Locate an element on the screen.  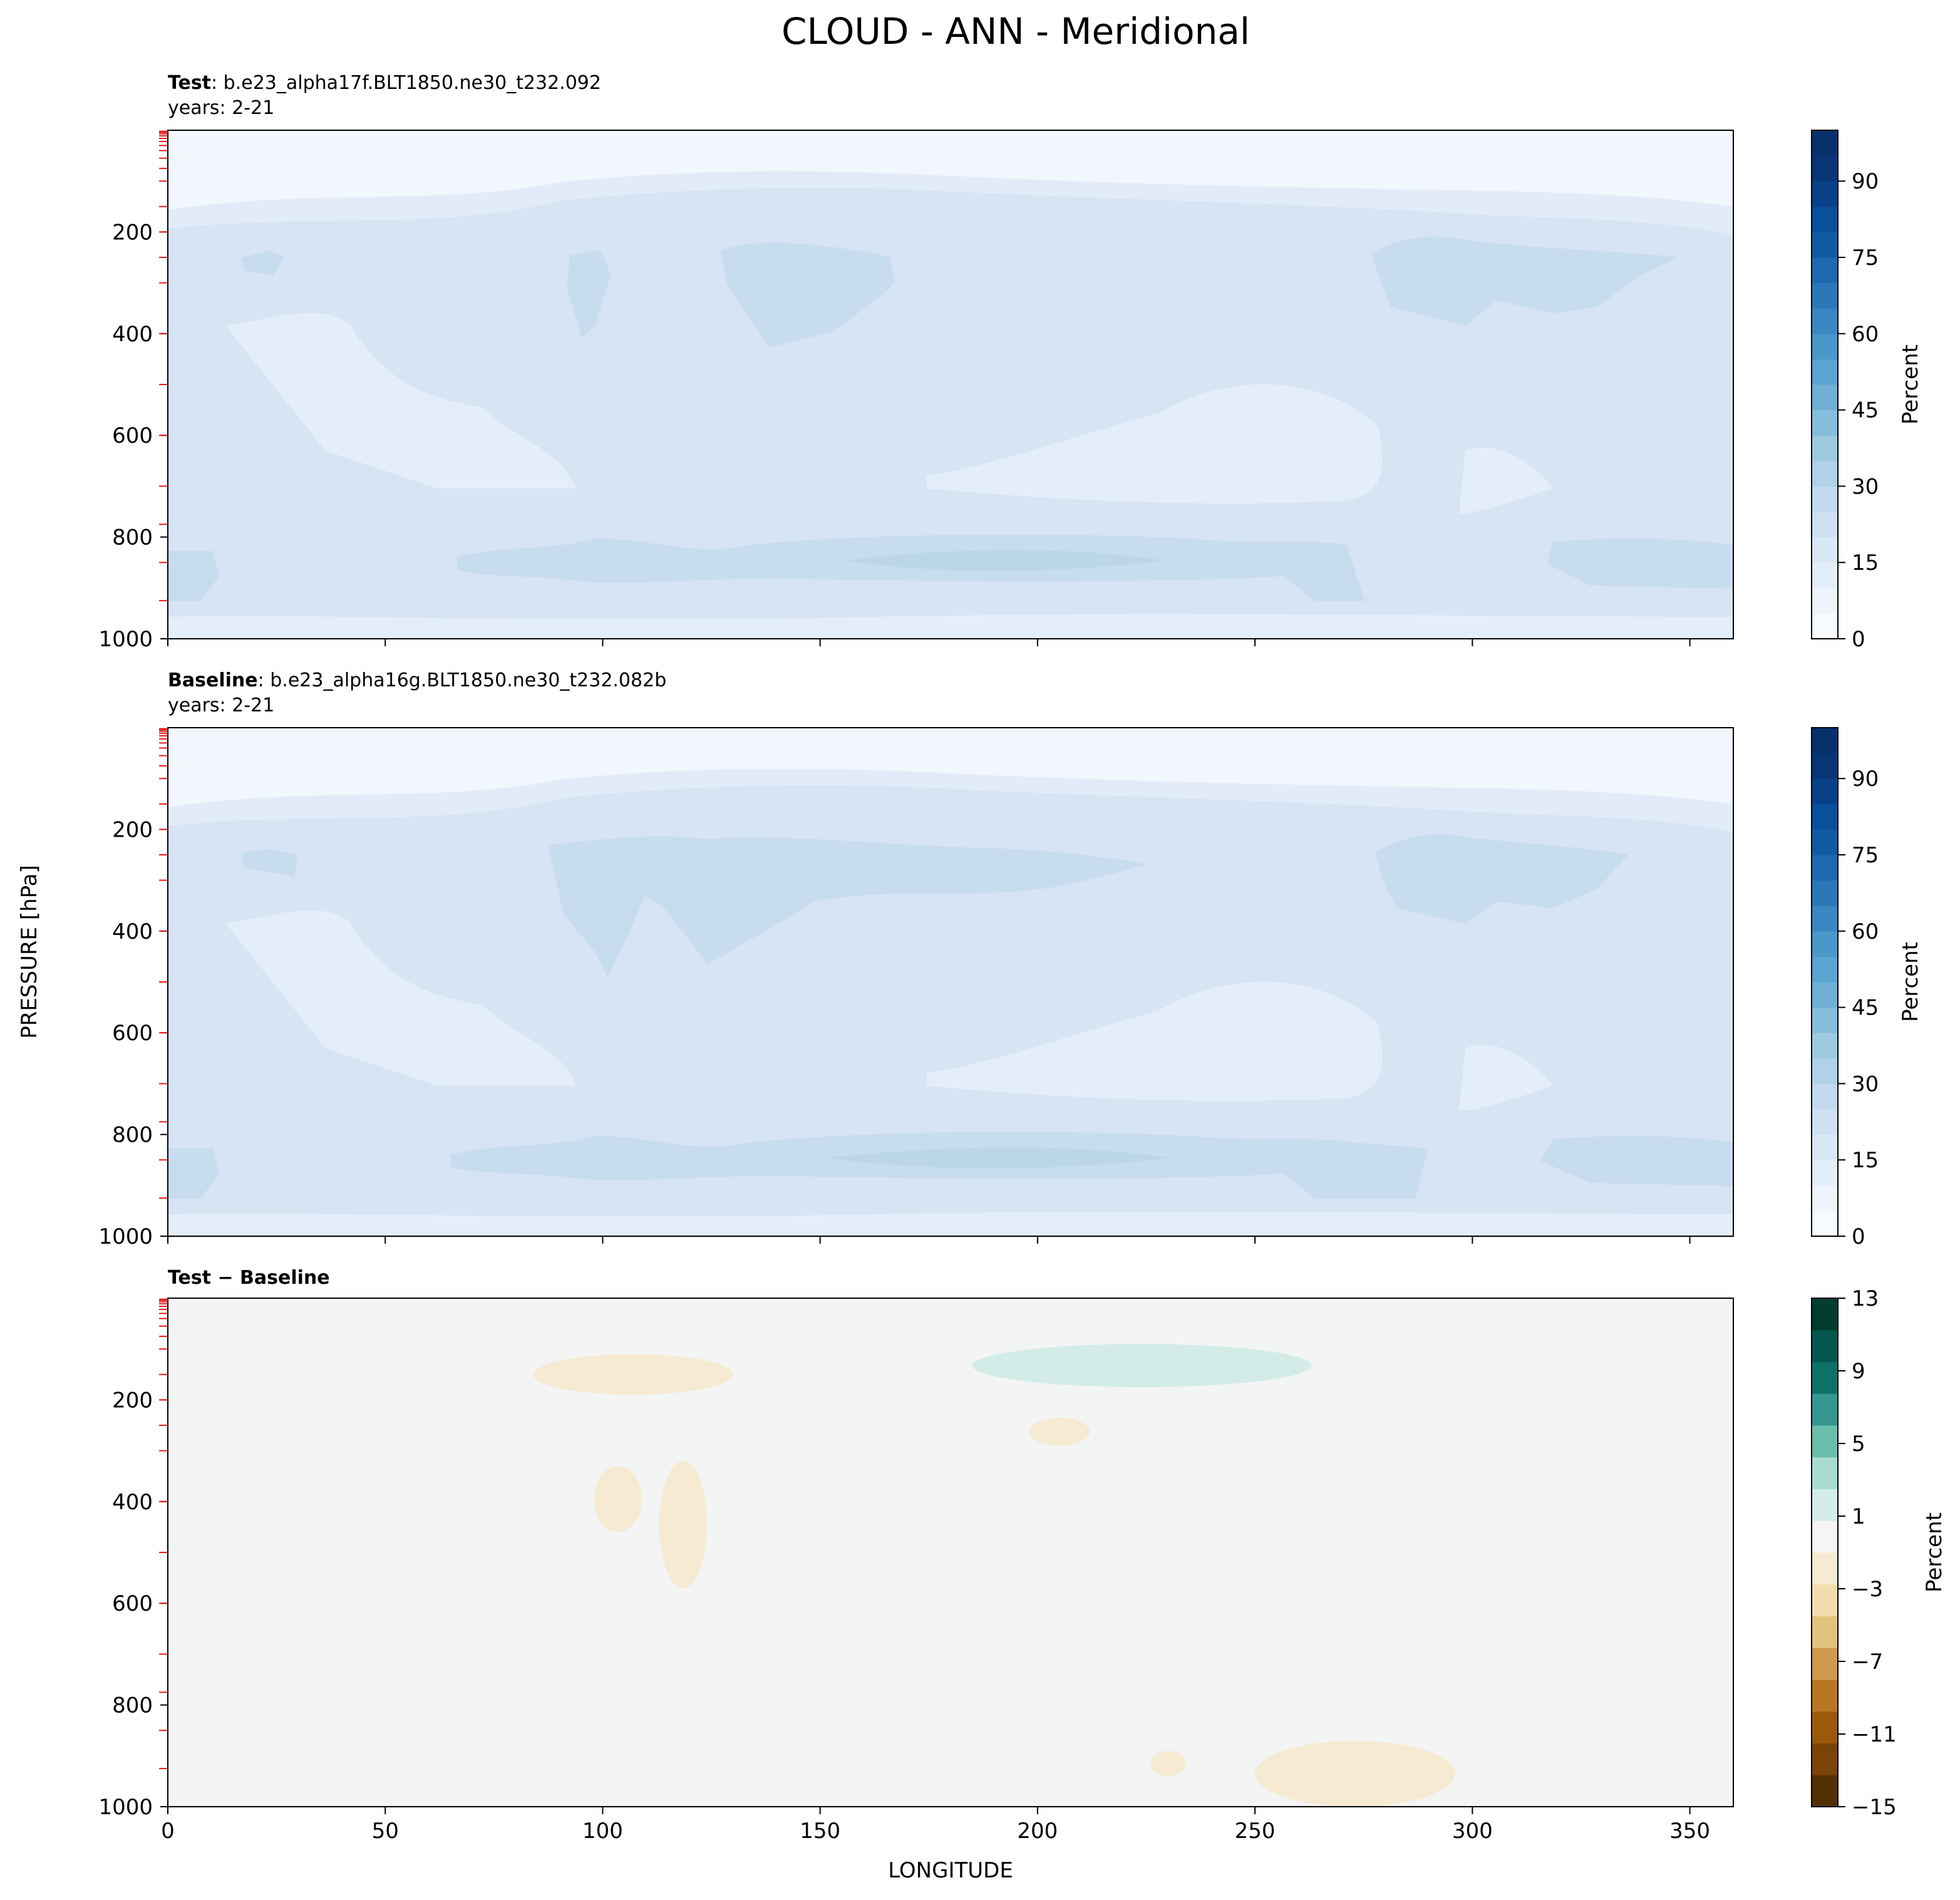
panel-baseline-label-bold: Baseline is located at coordinates (213, 680).